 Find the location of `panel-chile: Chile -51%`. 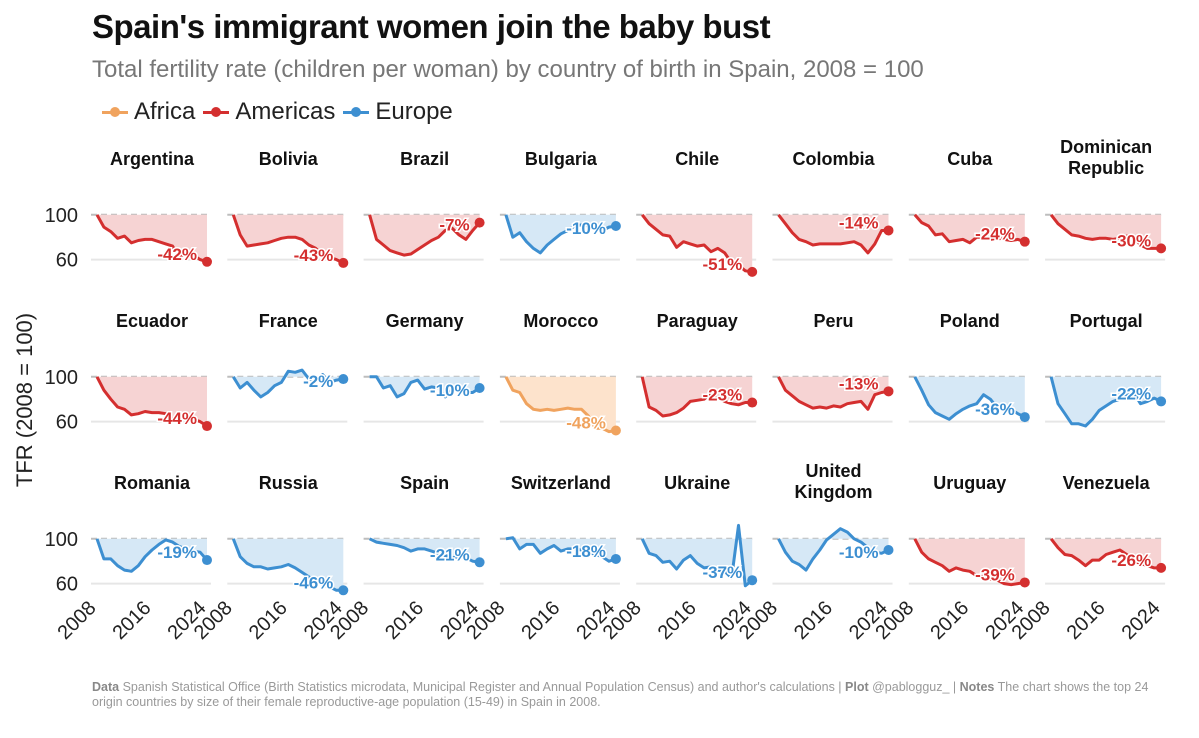

panel-chile: Chile -51% is located at coordinates (697, 213).